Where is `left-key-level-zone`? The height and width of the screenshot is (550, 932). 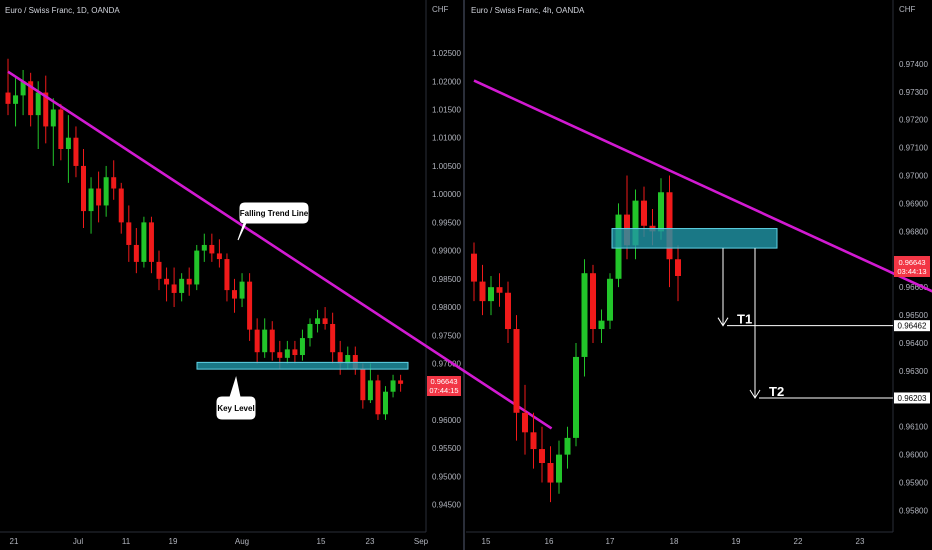 left-key-level-zone is located at coordinates (302, 365).